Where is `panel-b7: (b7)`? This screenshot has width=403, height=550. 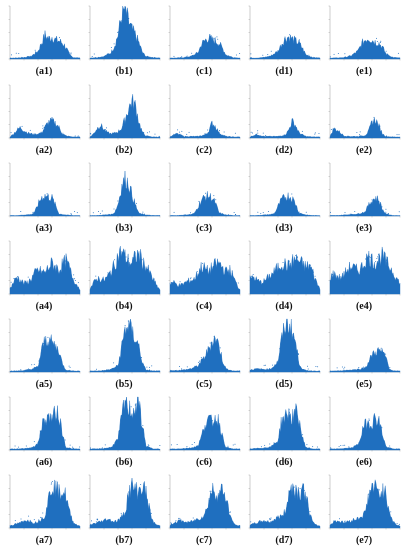 panel-b7: (b7) is located at coordinates (124, 510).